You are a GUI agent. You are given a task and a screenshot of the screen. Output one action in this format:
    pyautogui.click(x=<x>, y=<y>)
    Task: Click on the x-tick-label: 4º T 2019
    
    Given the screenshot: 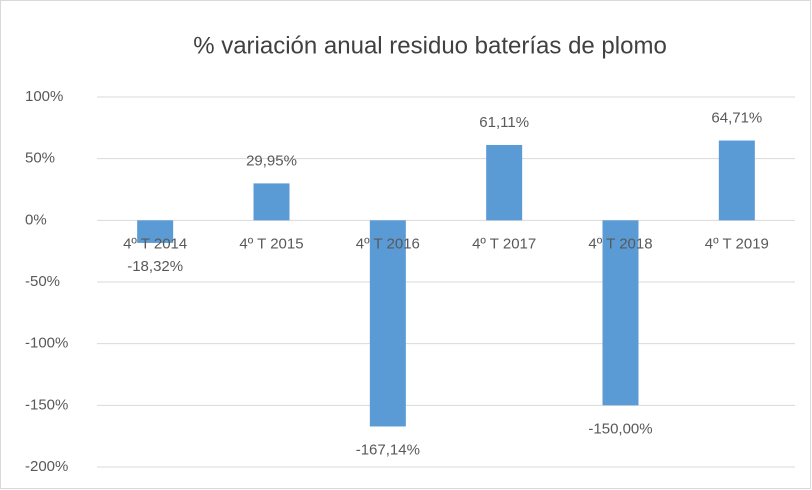 What is the action you would take?
    pyautogui.click(x=737, y=243)
    